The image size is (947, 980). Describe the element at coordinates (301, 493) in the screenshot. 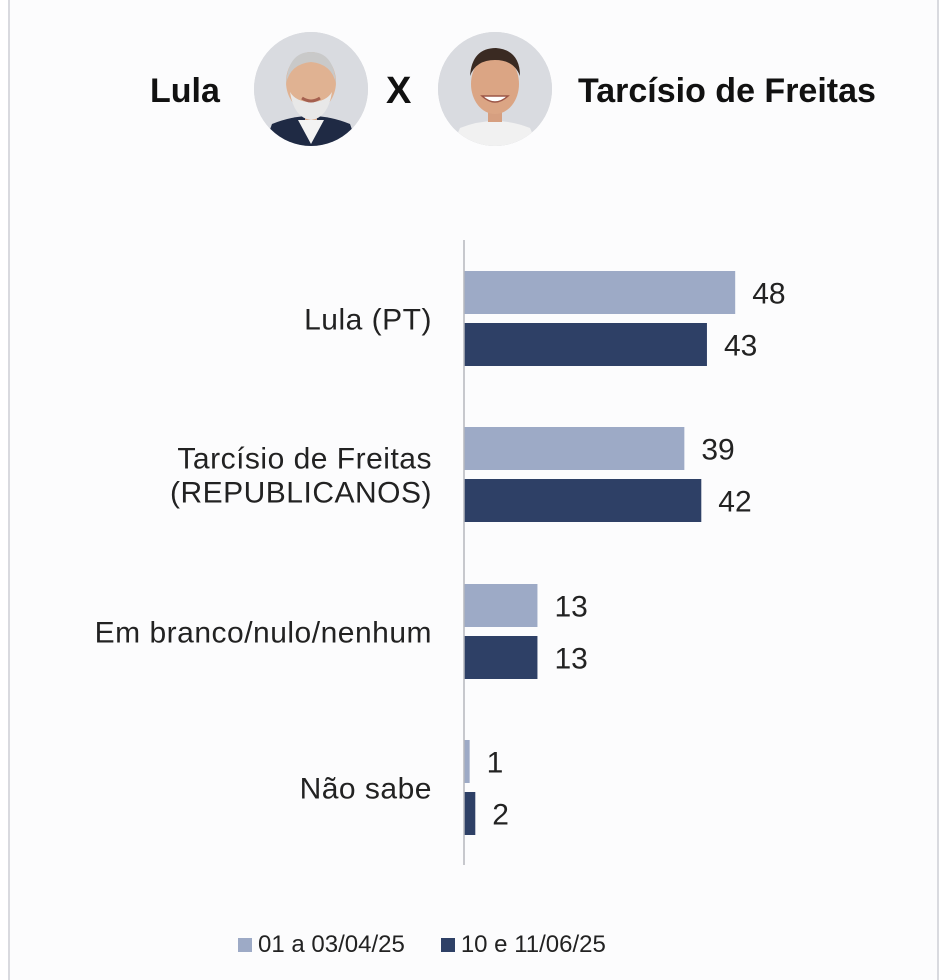

I see `category-label-2-line-2: (REPUBLICANOS)` at that location.